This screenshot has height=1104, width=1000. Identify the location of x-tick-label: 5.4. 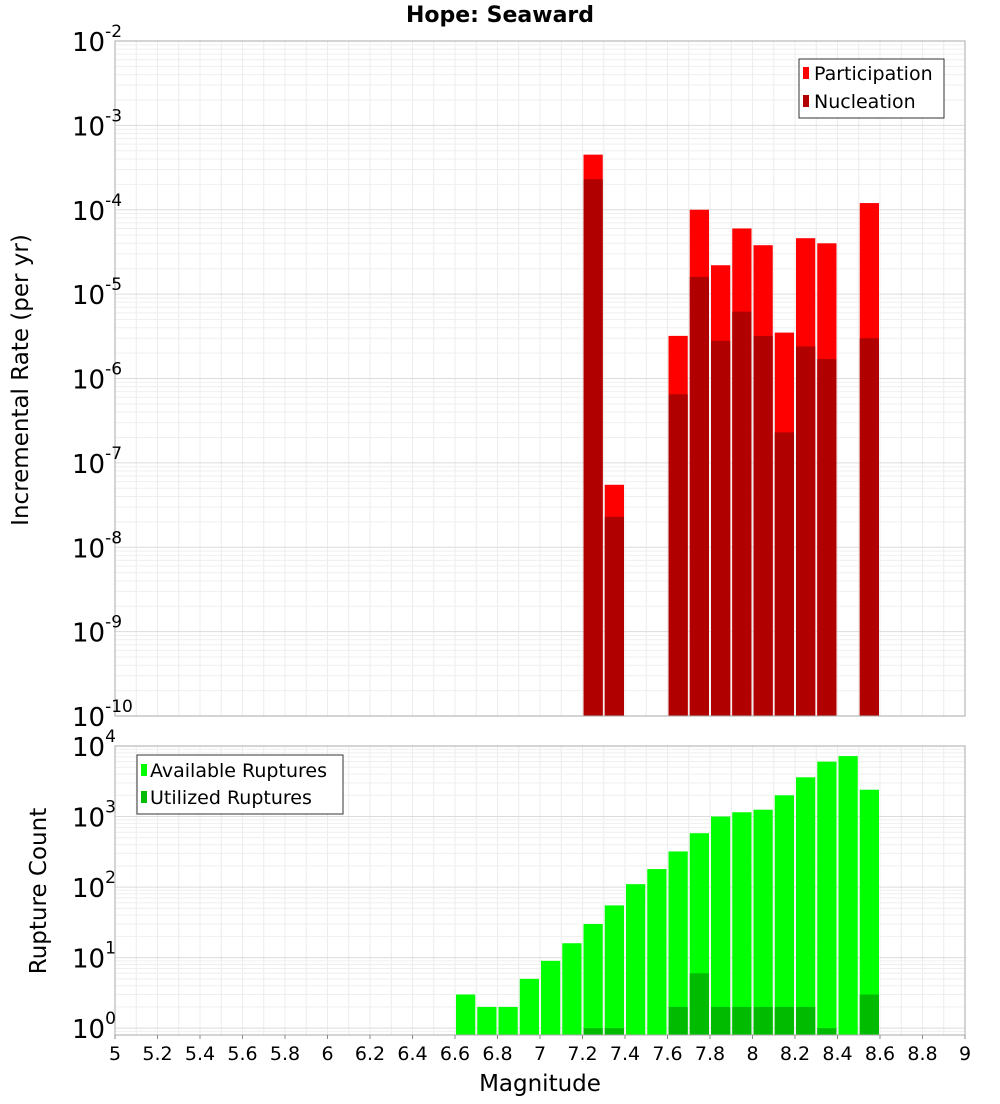
(200, 1054).